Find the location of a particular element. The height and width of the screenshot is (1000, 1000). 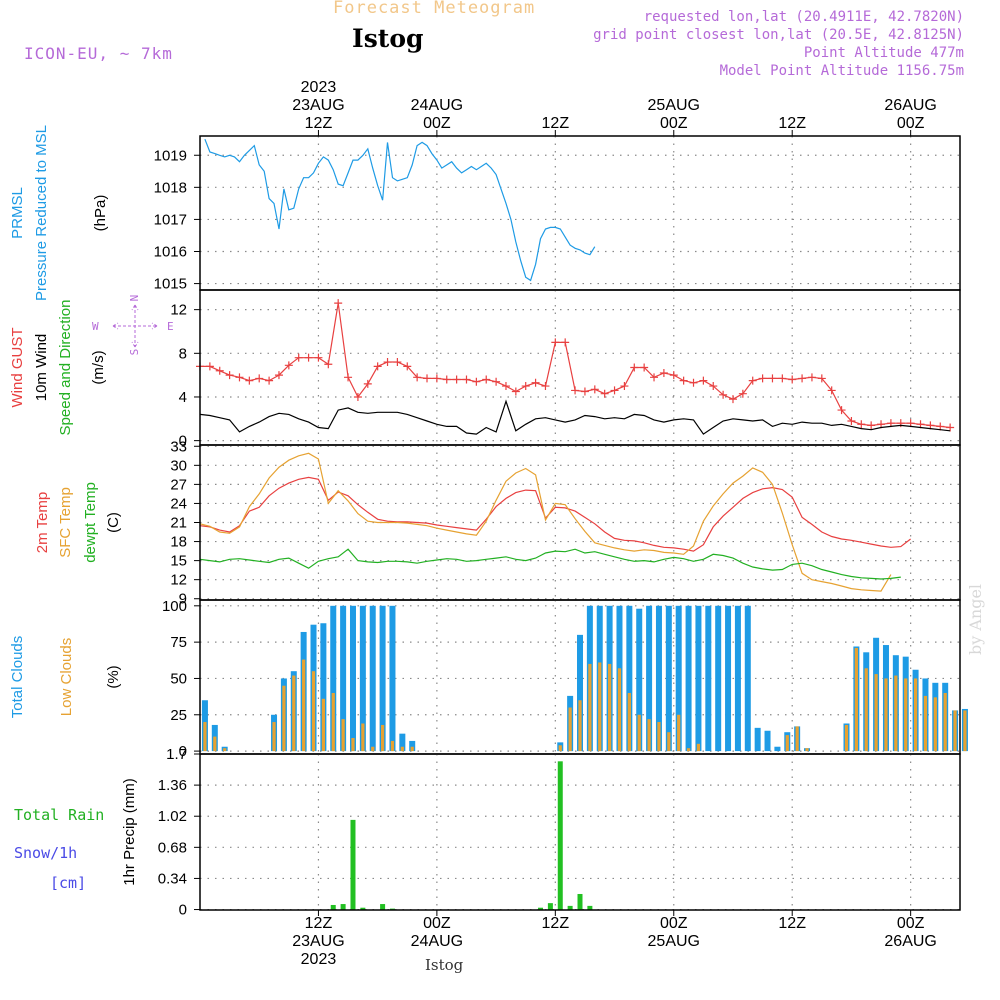

axis-title: Total Clouds is located at coordinates (17, 677).